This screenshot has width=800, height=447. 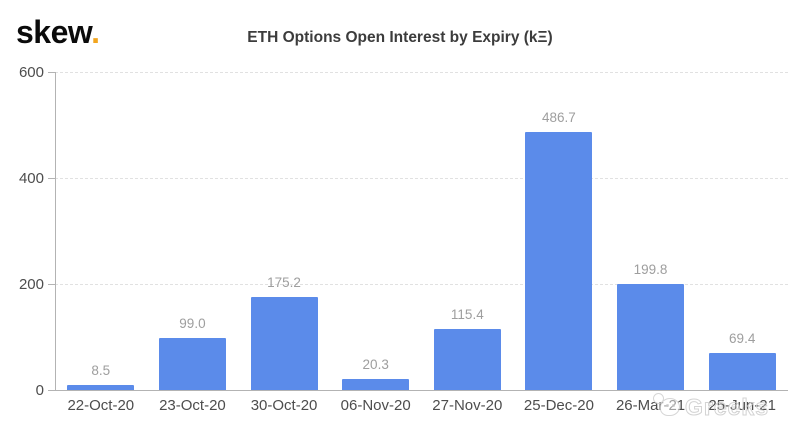 What do you see at coordinates (192, 323) in the screenshot?
I see `bar-value-label: 99.0` at bounding box center [192, 323].